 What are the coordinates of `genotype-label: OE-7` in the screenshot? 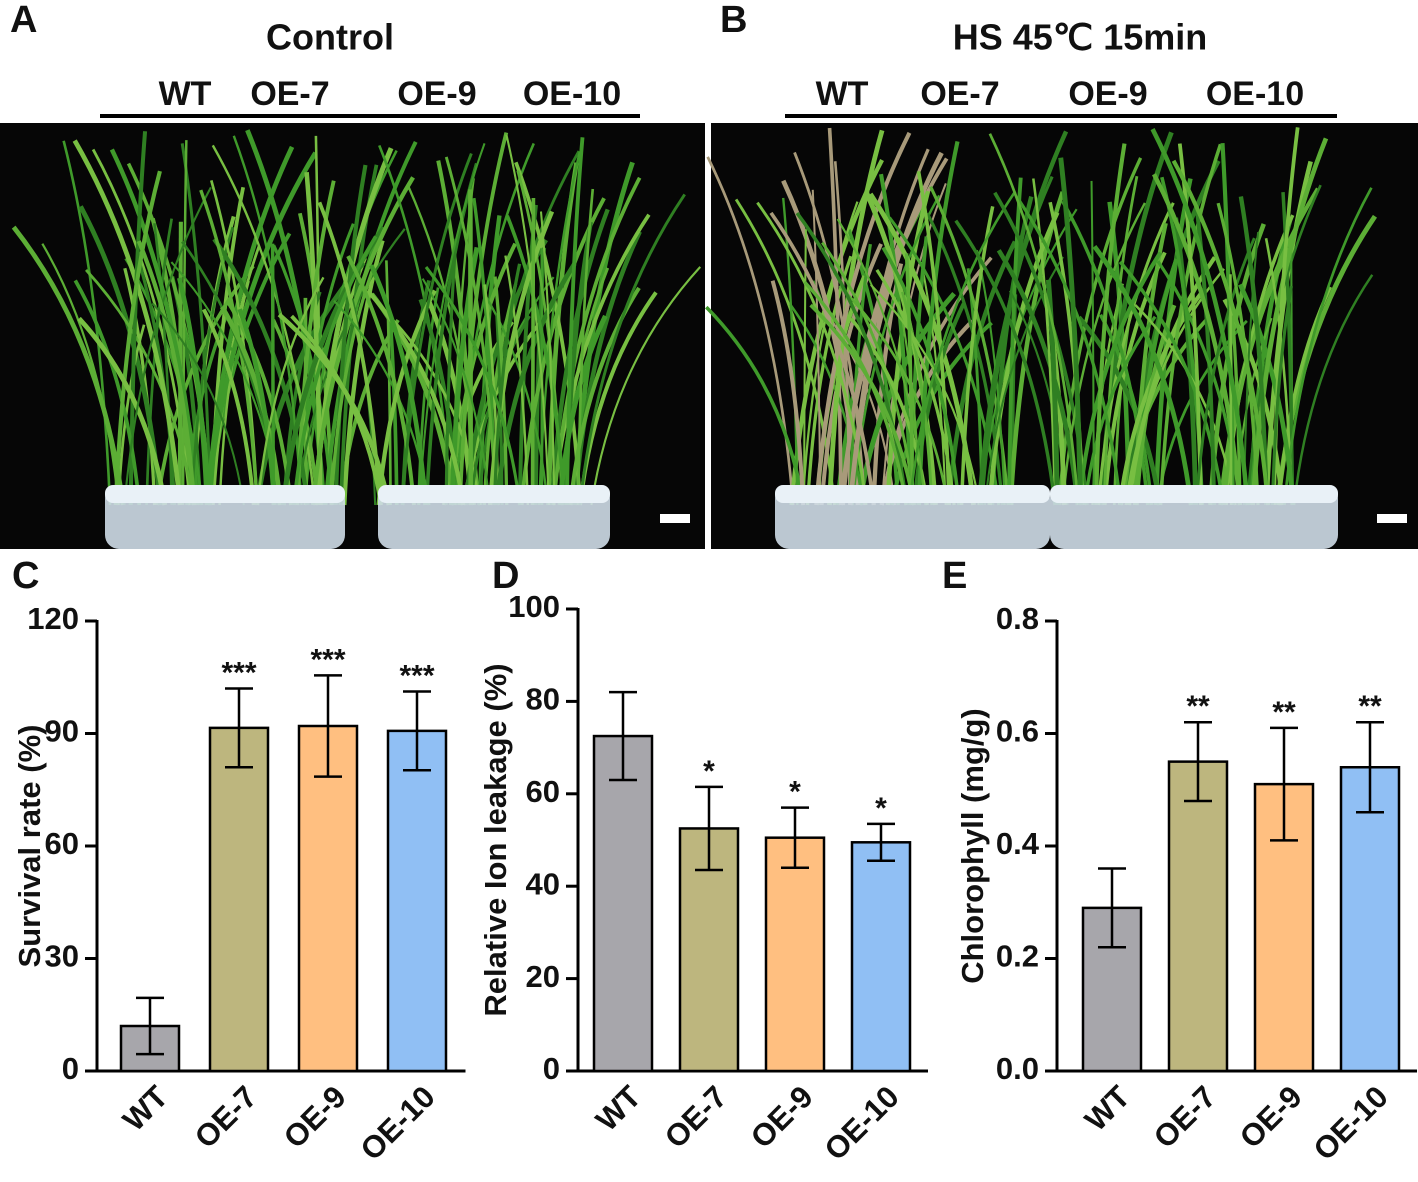 It's located at (959, 94).